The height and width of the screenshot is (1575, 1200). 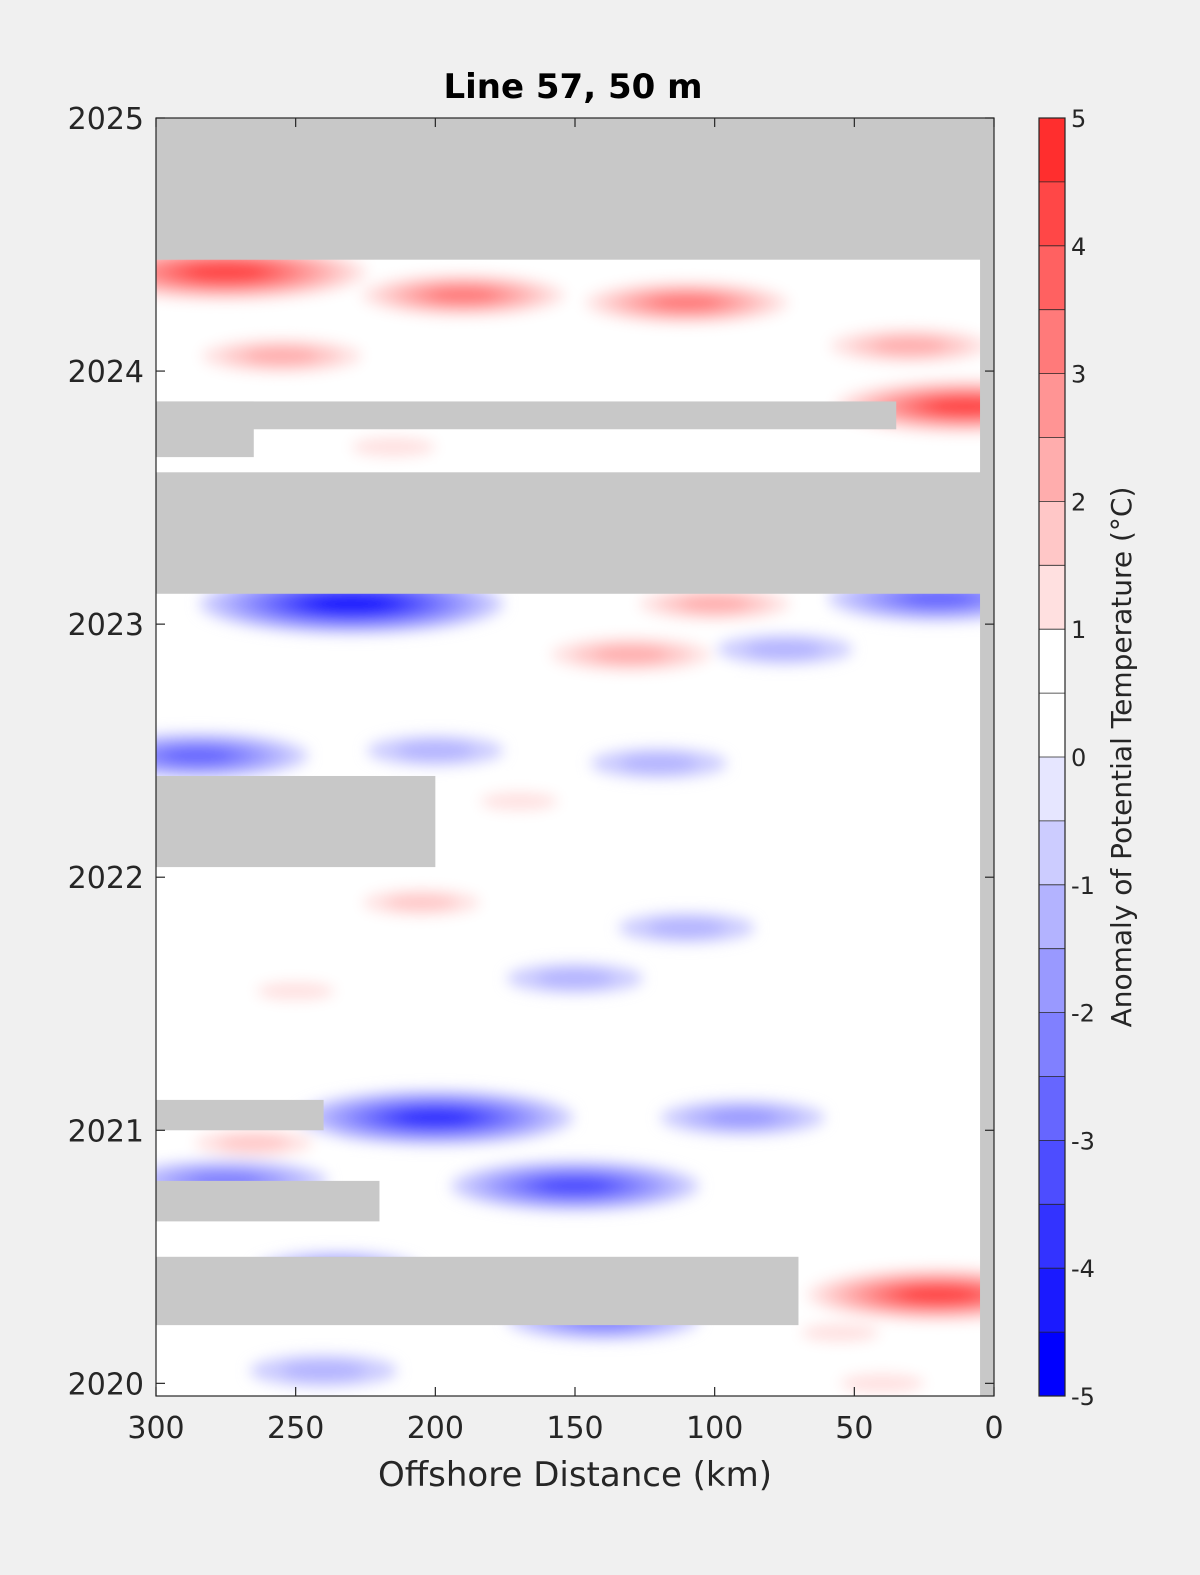 I want to click on colorbar-title: Anomaly of Potential Temperature (°C), so click(x=1121, y=757).